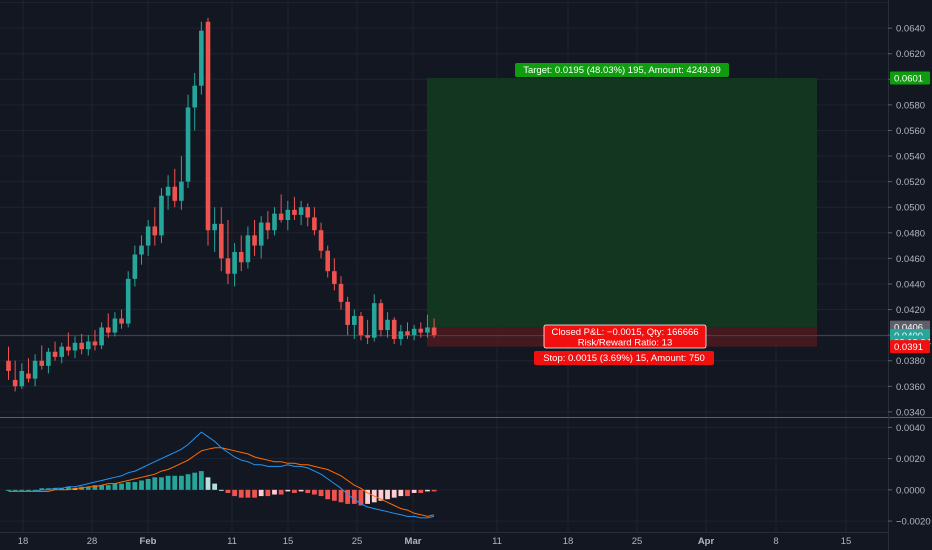 The width and height of the screenshot is (932, 550). What do you see at coordinates (910, 387) in the screenshot?
I see `price-tick-label: 0.0360` at bounding box center [910, 387].